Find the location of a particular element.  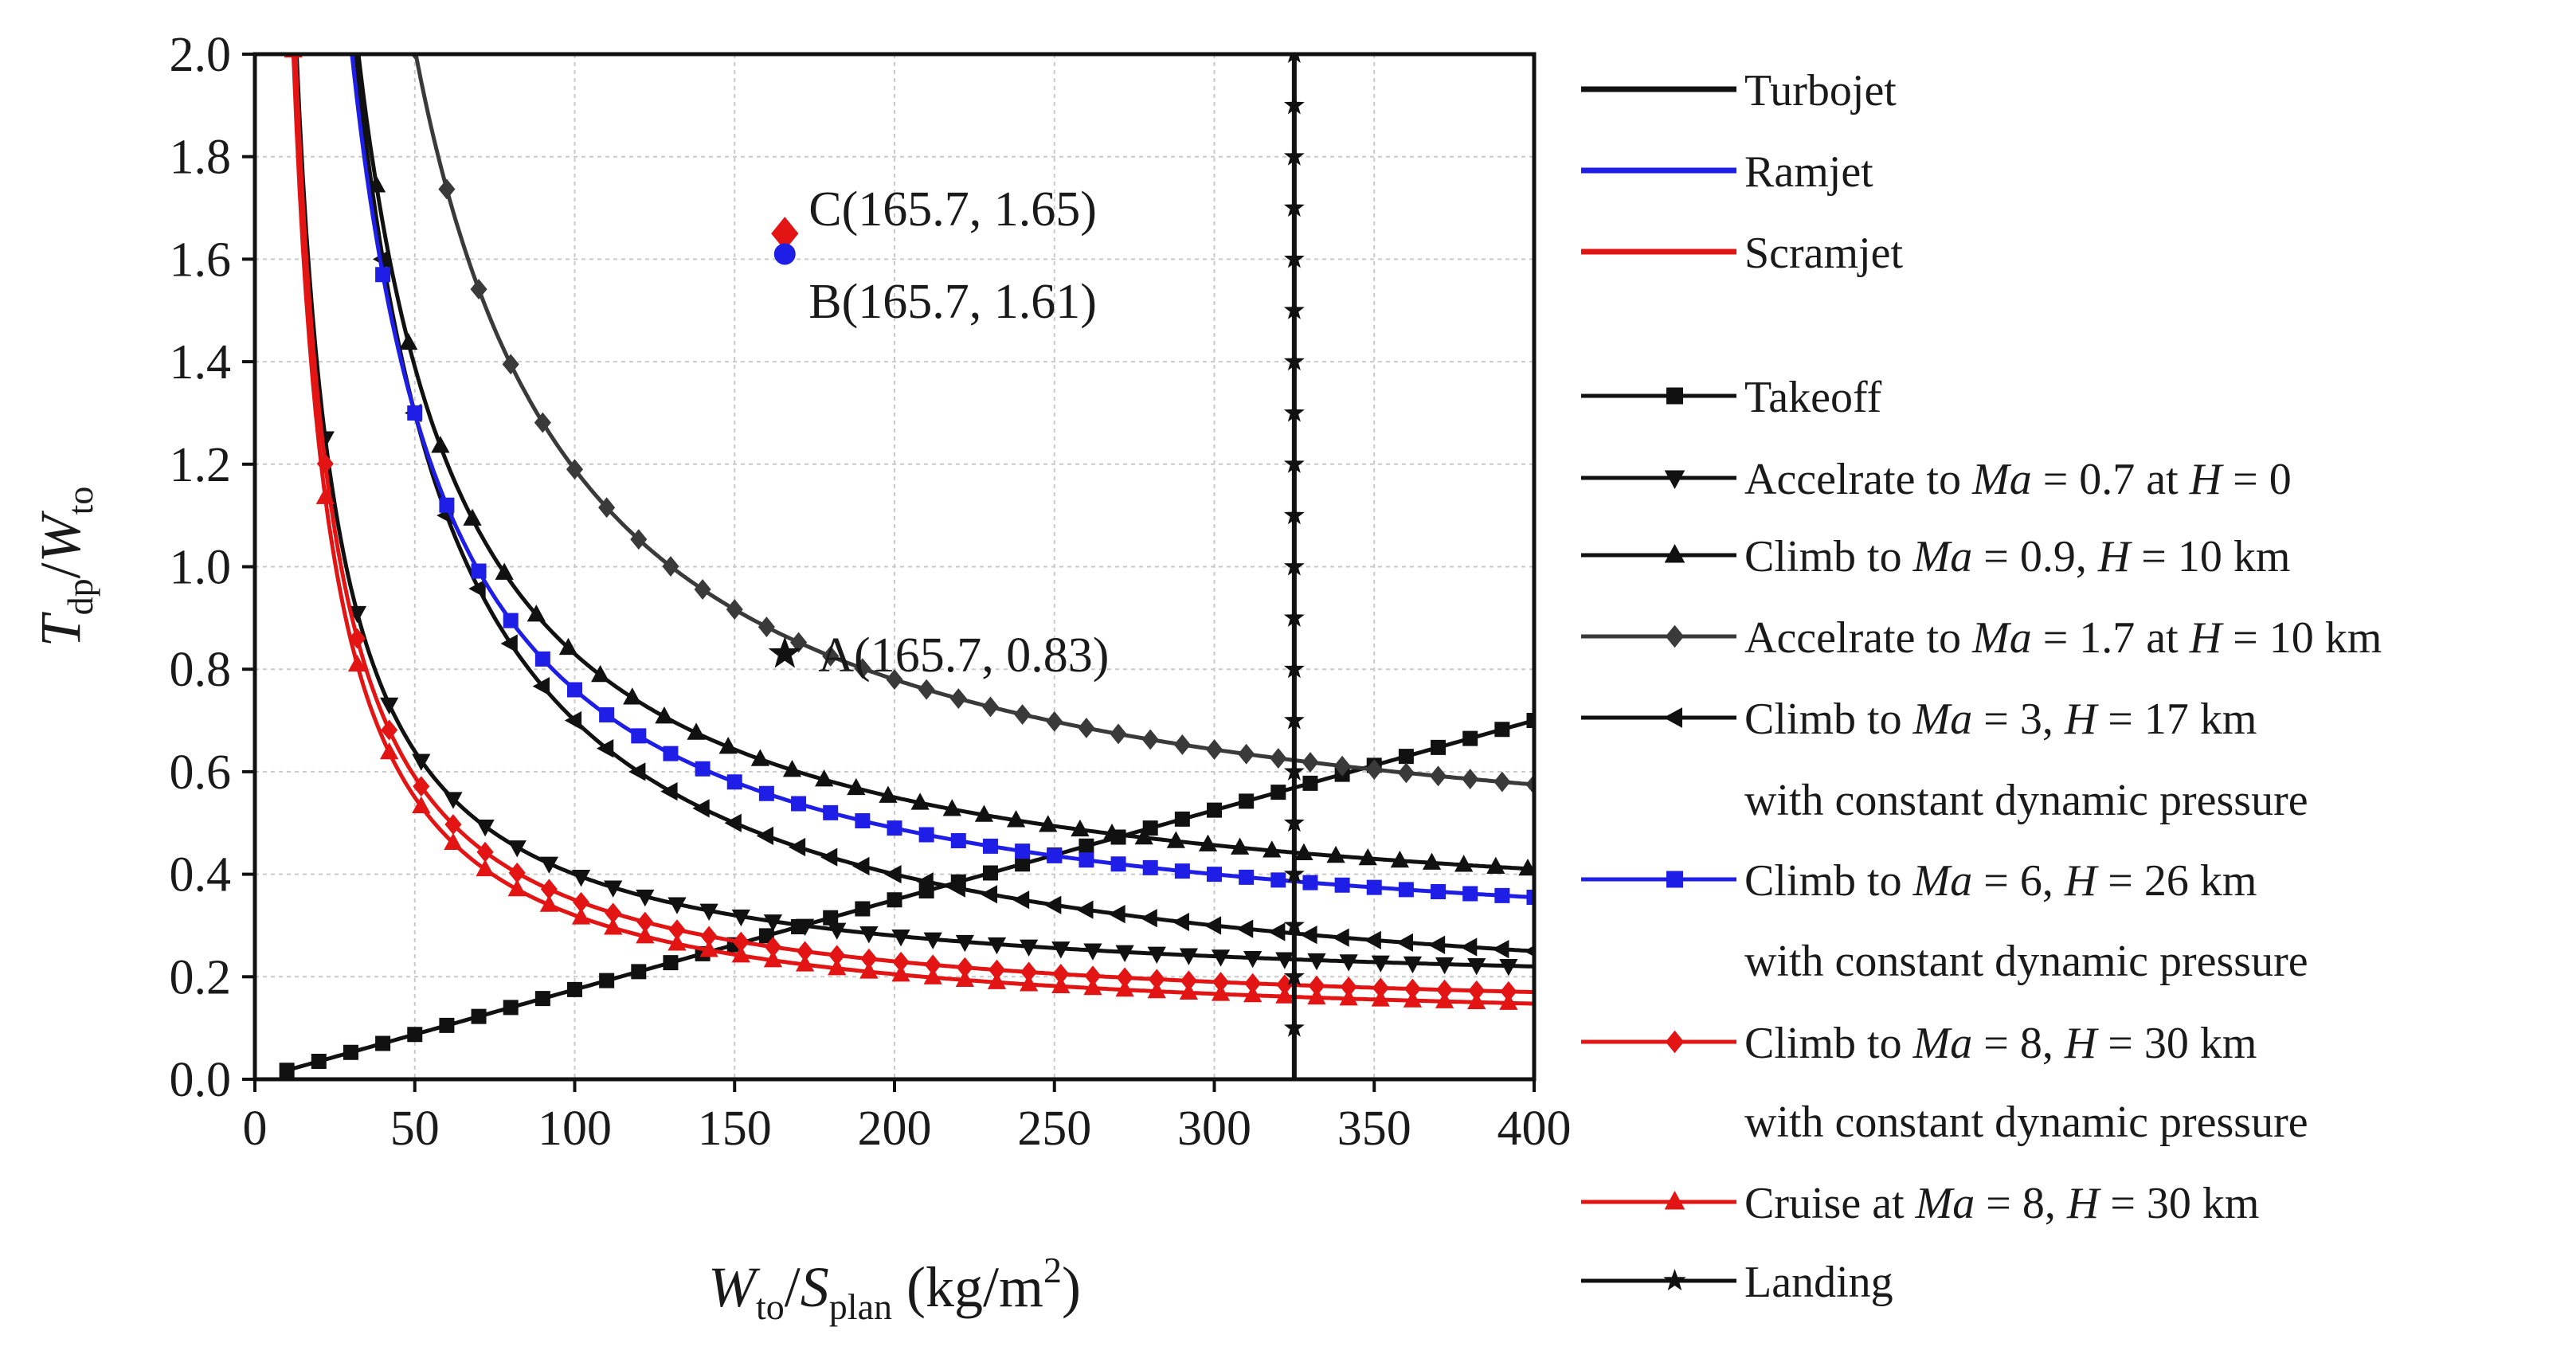

legend-label-part: = 0.7 at is located at coordinates (2111, 479).